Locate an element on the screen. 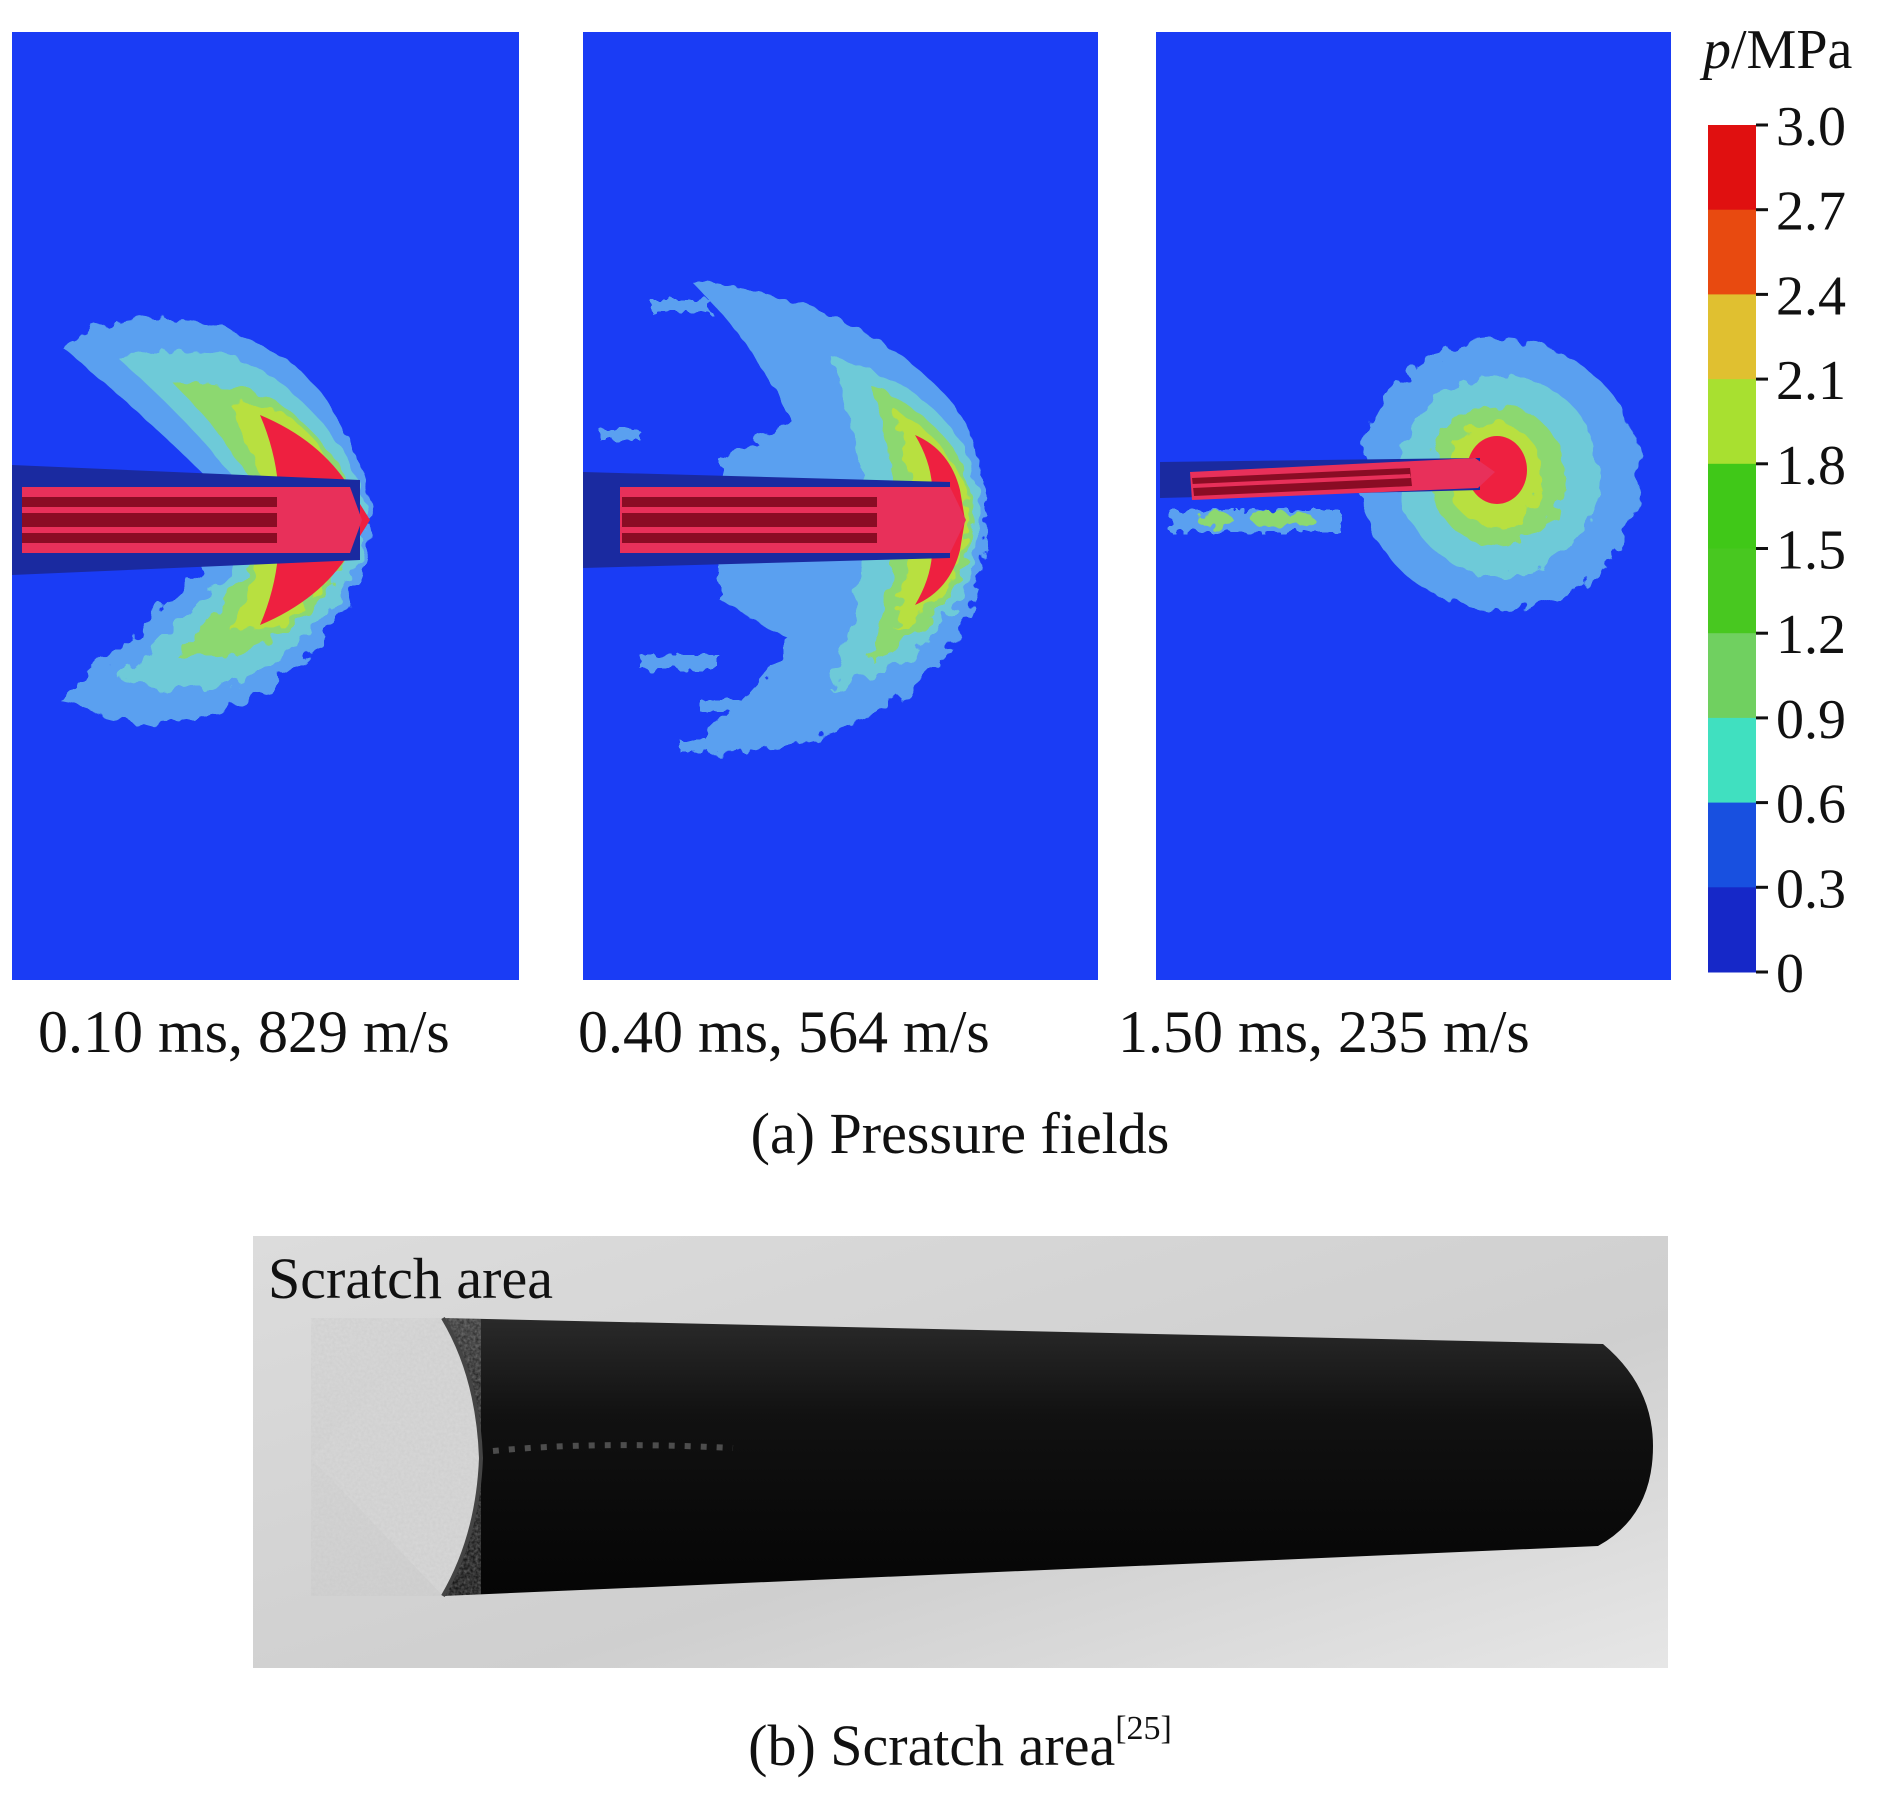 The width and height of the screenshot is (1890, 1795). subplot-label-3: 1.50 ms, 235 m/s is located at coordinates (1324, 1032).